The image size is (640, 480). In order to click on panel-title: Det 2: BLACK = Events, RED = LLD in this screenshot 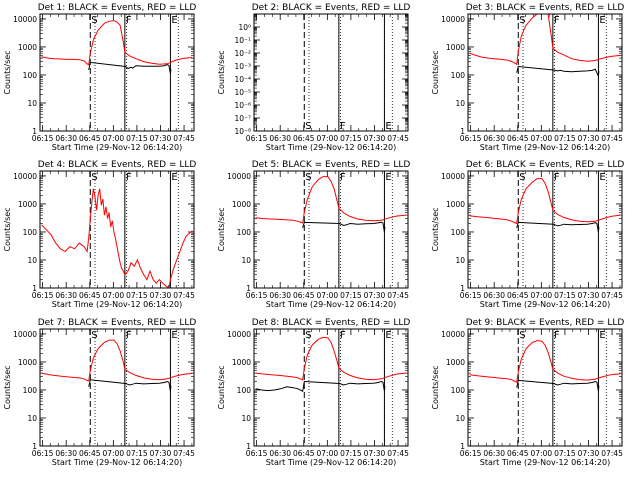, I will do `click(331, 8)`.